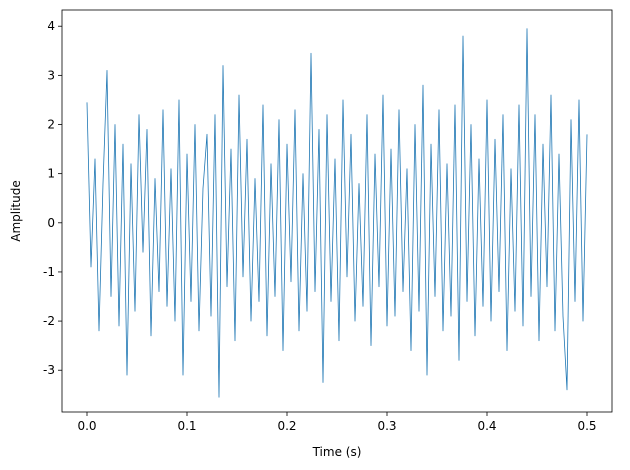 The height and width of the screenshot is (470, 630). What do you see at coordinates (16, 211) in the screenshot?
I see `y-axis-label: Amplitude` at bounding box center [16, 211].